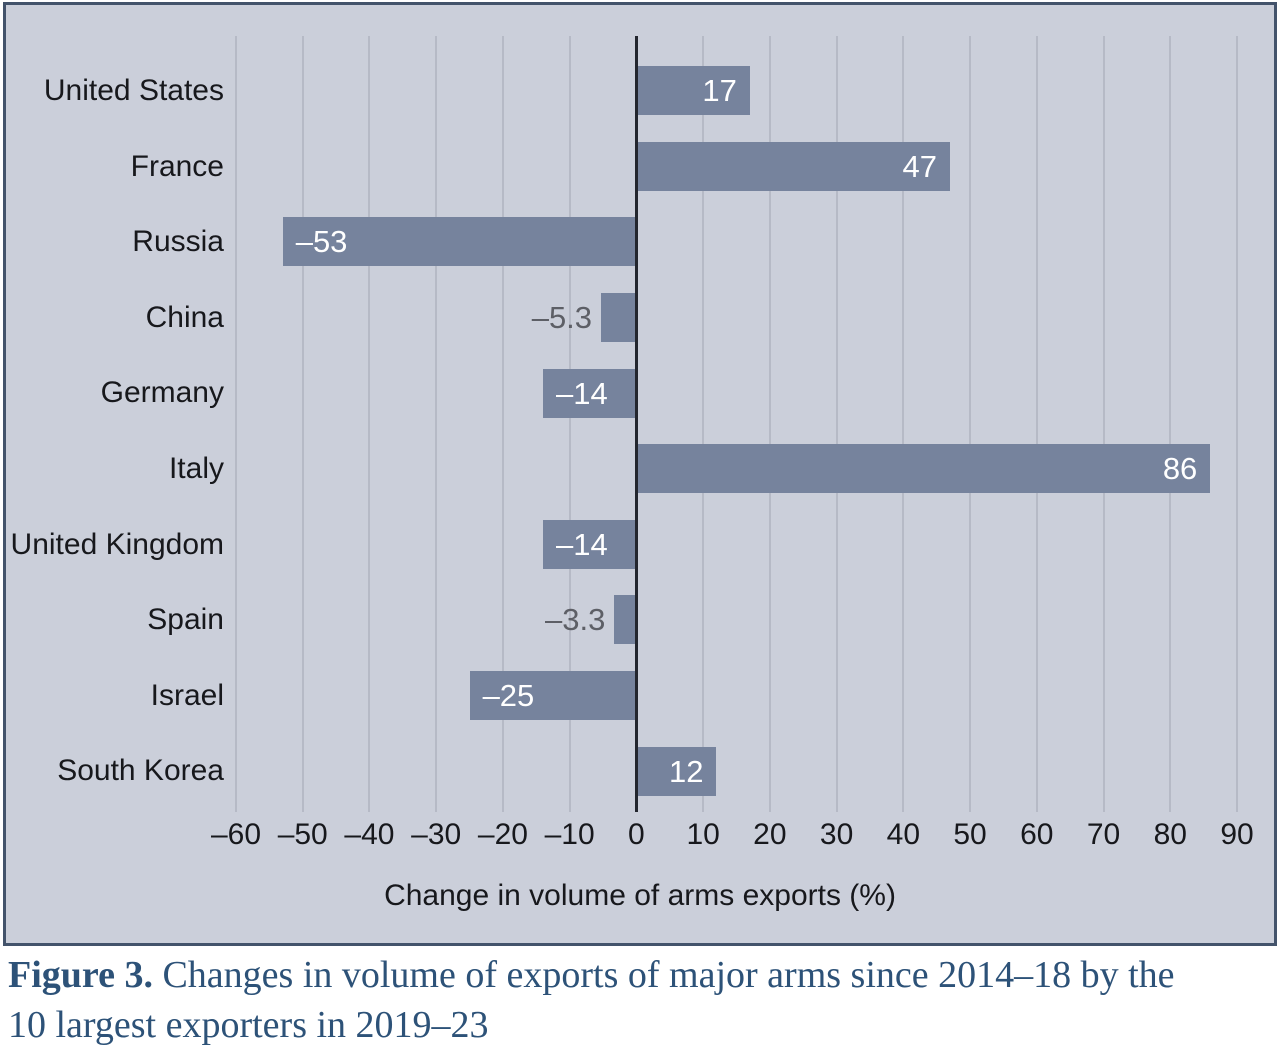 This screenshot has height=1058, width=1280. What do you see at coordinates (1180, 469) in the screenshot?
I see `bar-value-label: 86` at bounding box center [1180, 469].